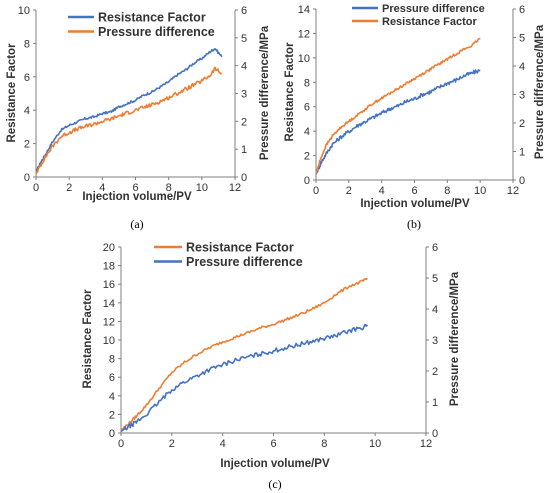  What do you see at coordinates (27, 78) in the screenshot?
I see `panel-a-y-tick-label: 6` at bounding box center [27, 78].